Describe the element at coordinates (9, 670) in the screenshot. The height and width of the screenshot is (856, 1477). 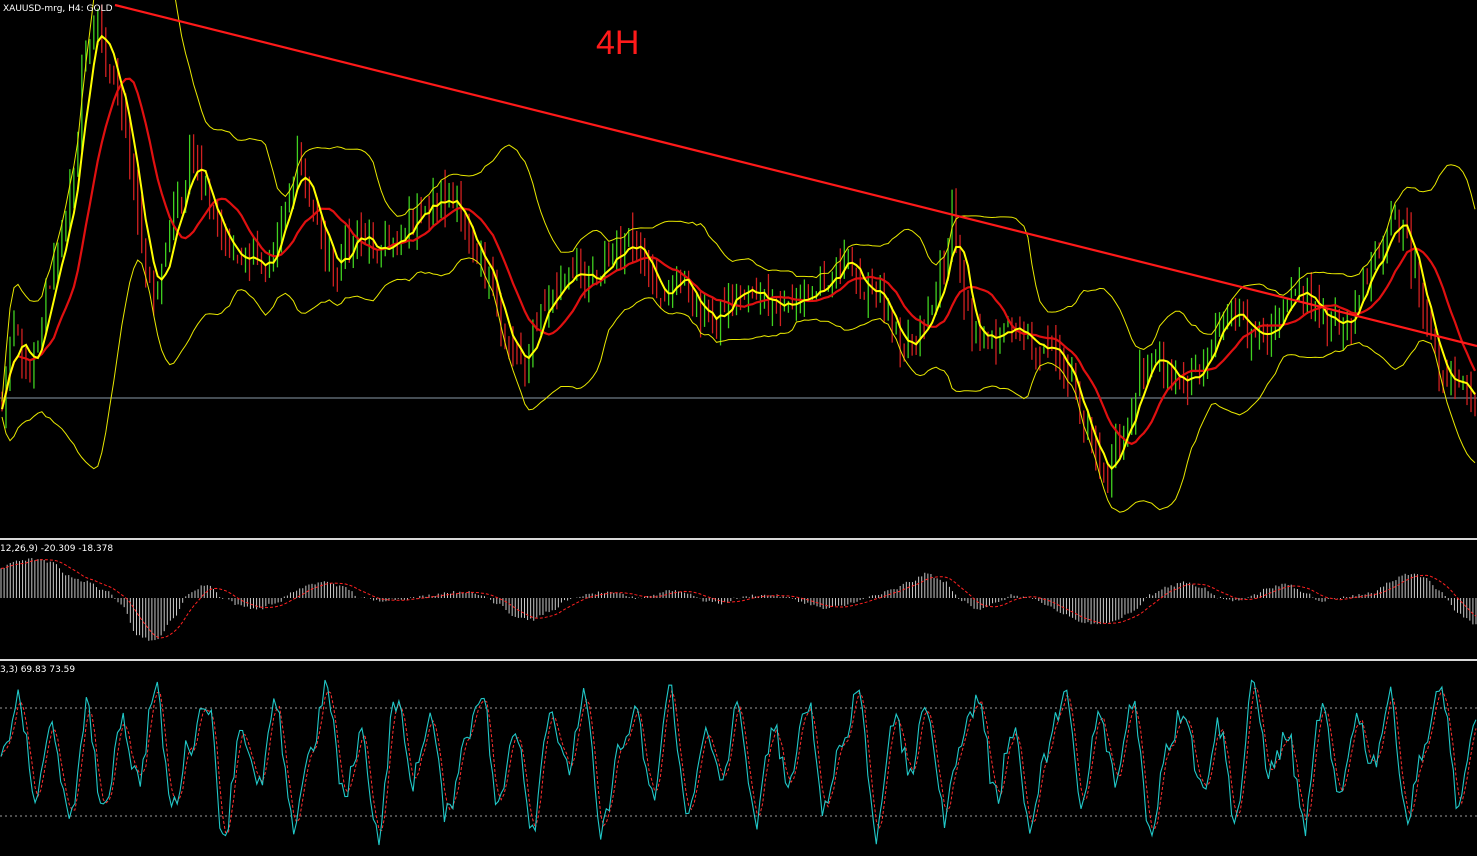
I see `stochastic-params: 3,3)` at that location.